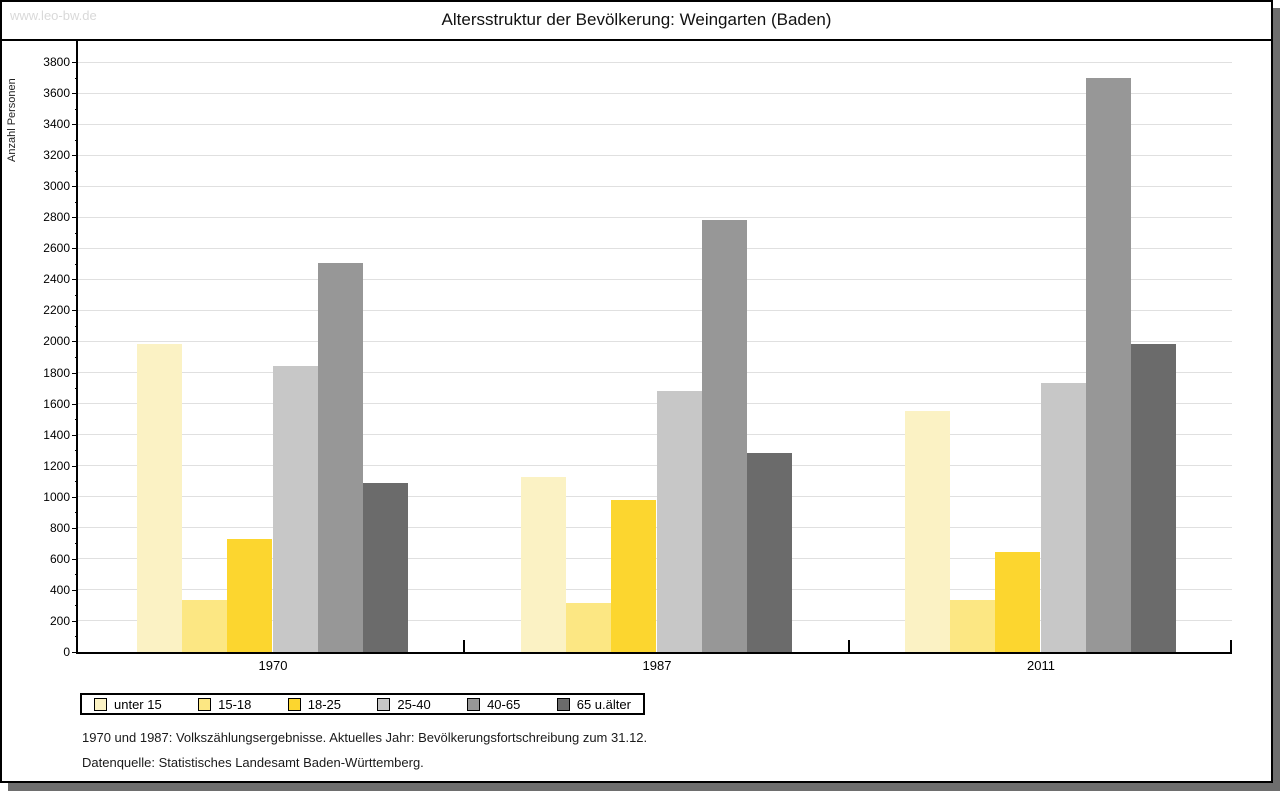 The image size is (1280, 791). I want to click on y-axis-tick-label: 3000, so click(56, 186).